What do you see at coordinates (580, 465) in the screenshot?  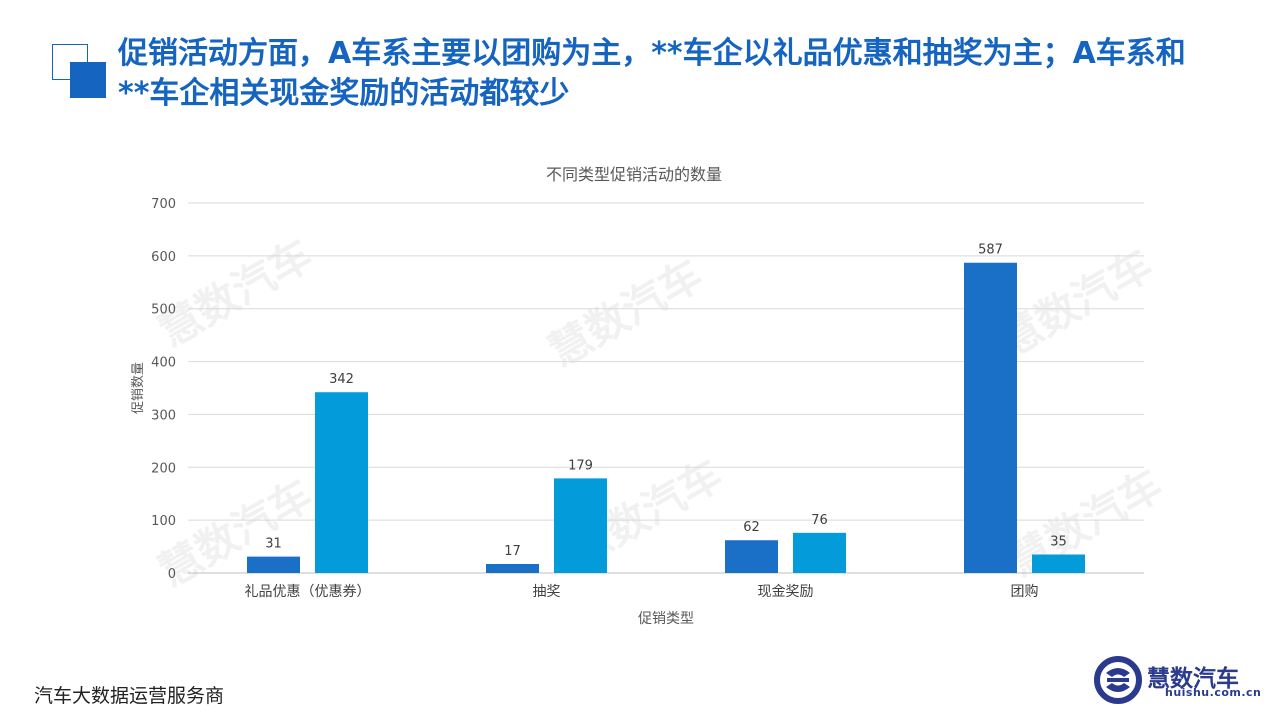 I see `bar-value-label: 179` at bounding box center [580, 465].